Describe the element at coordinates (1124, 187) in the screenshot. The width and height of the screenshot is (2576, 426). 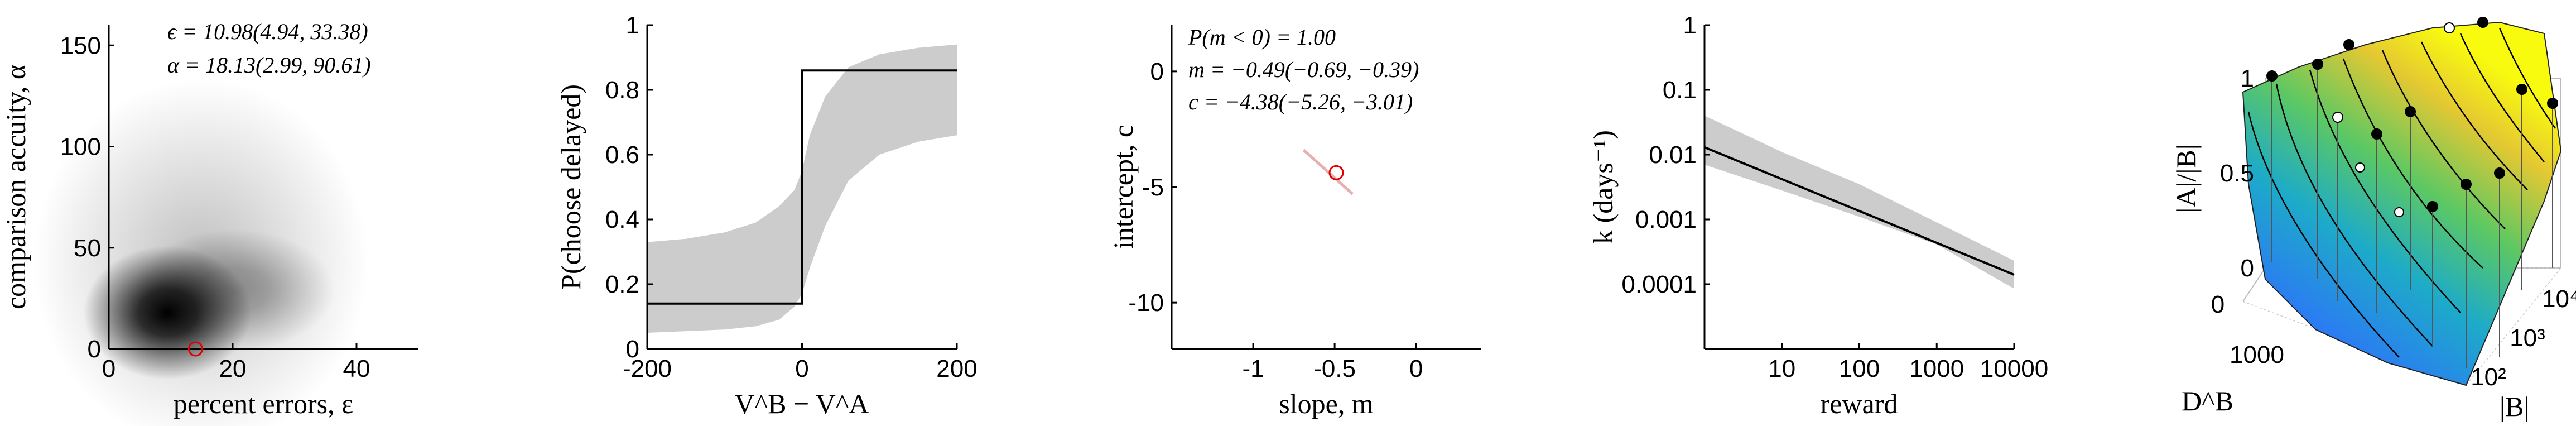
I see `panel-3-ylabel: intercept, c` at that location.